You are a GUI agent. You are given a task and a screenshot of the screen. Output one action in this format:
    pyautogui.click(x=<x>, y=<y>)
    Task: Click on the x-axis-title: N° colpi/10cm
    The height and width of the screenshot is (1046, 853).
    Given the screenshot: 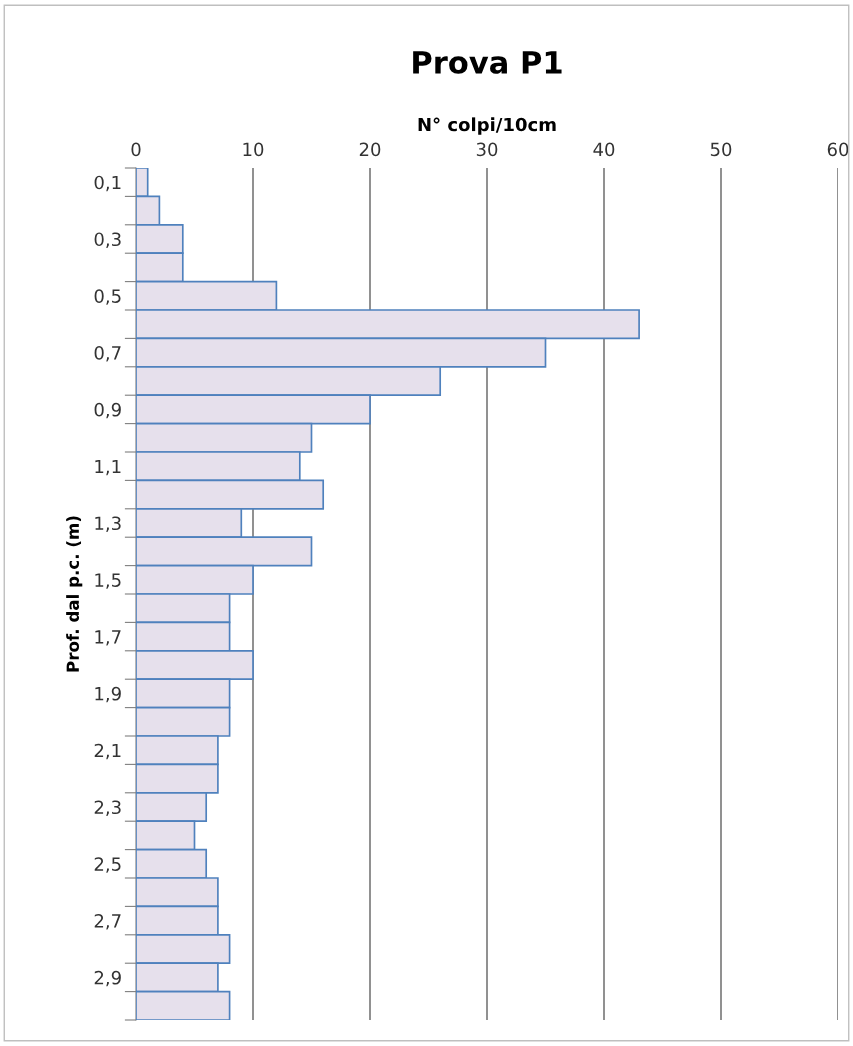 What is the action you would take?
    pyautogui.click(x=487, y=126)
    